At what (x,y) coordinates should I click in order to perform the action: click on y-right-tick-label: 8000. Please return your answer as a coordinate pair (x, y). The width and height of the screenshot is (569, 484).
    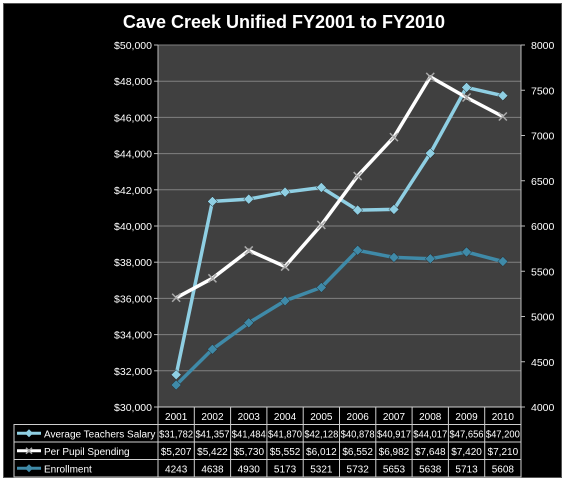
    Looking at the image, I should click on (543, 46).